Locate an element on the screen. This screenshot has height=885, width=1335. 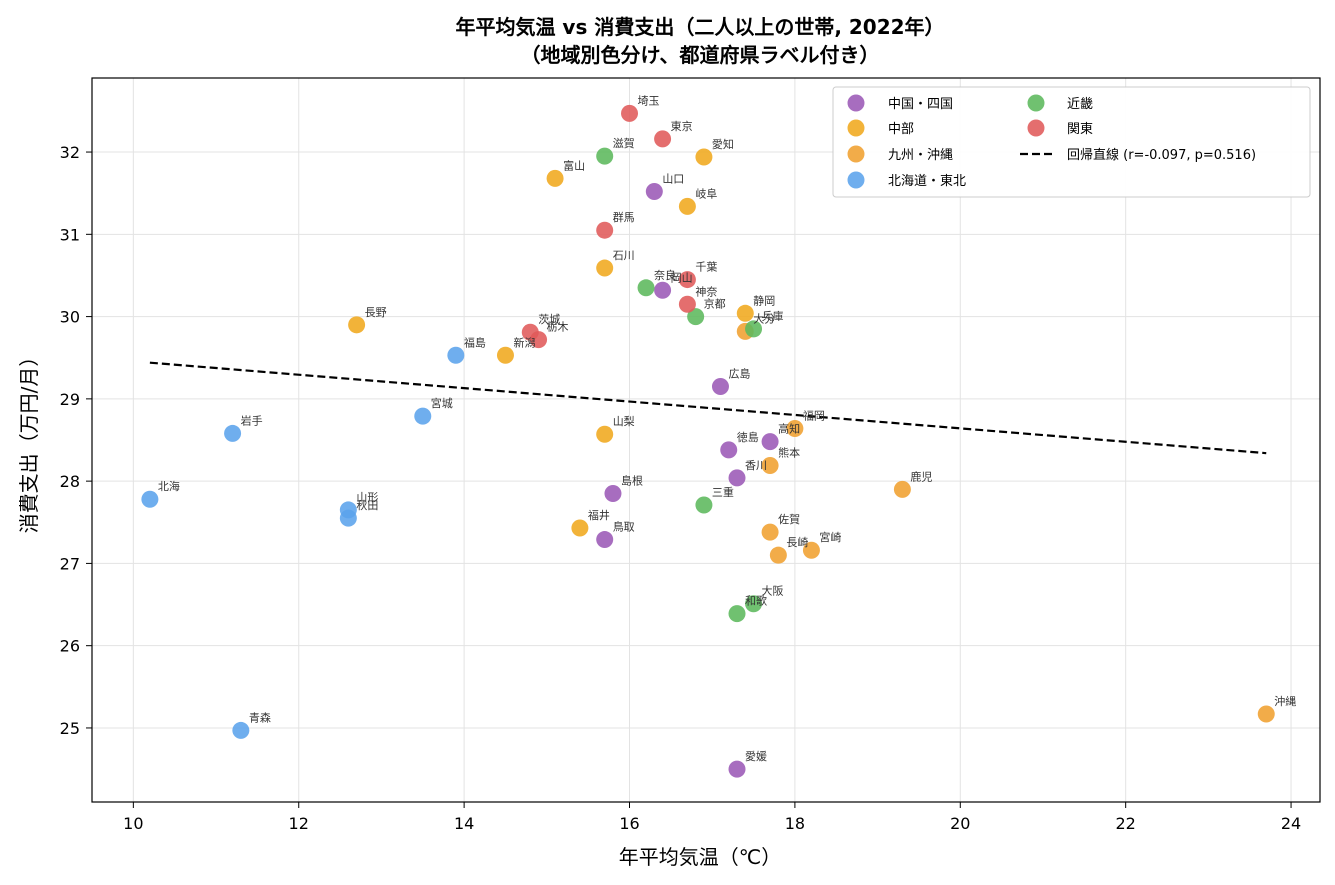
legend-label: 関東 is located at coordinates (1080, 129).